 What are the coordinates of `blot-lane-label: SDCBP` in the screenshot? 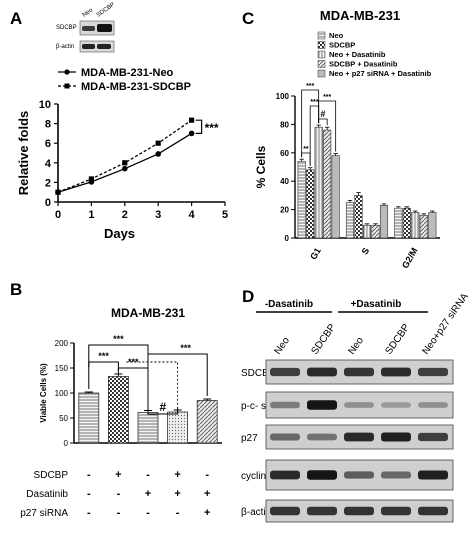 It's located at (106, 10).